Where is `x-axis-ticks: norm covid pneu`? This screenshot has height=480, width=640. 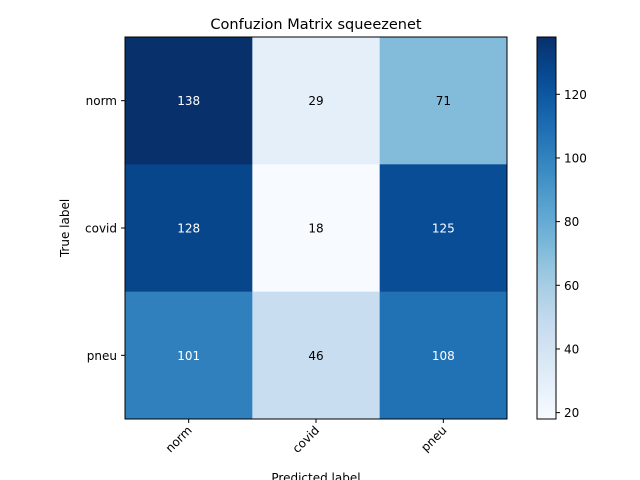 x-axis-ticks: norm covid pneu is located at coordinates (306, 437).